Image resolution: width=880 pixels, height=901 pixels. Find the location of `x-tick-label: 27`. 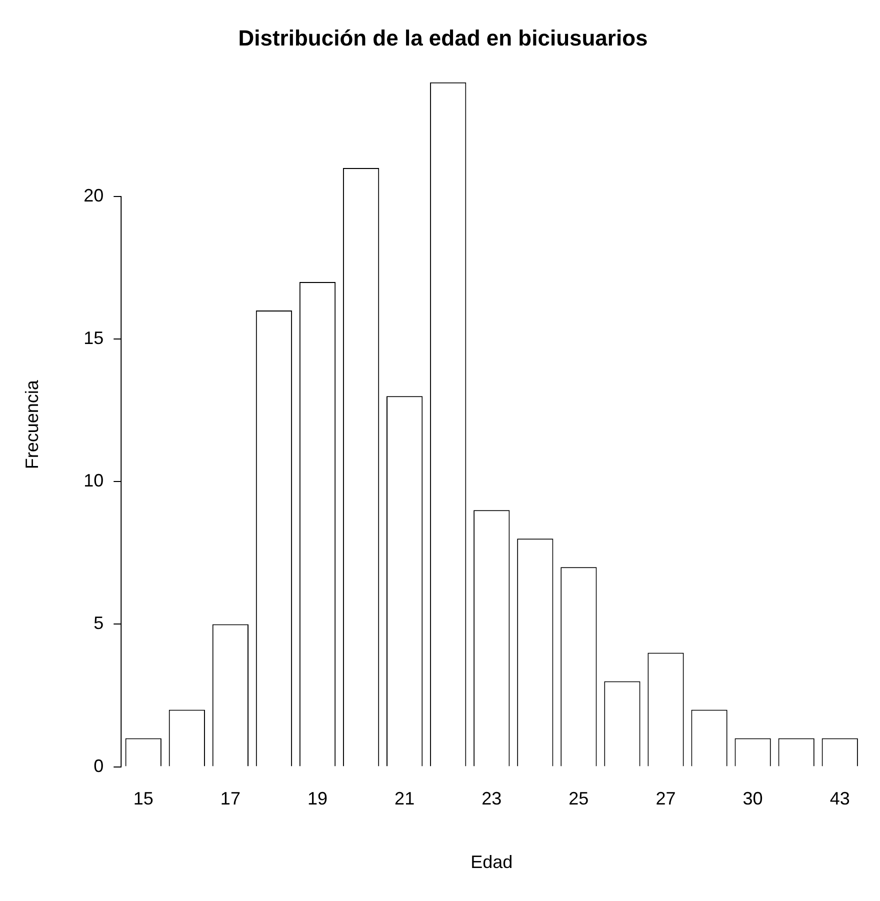

x-tick-label: 27 is located at coordinates (666, 798).